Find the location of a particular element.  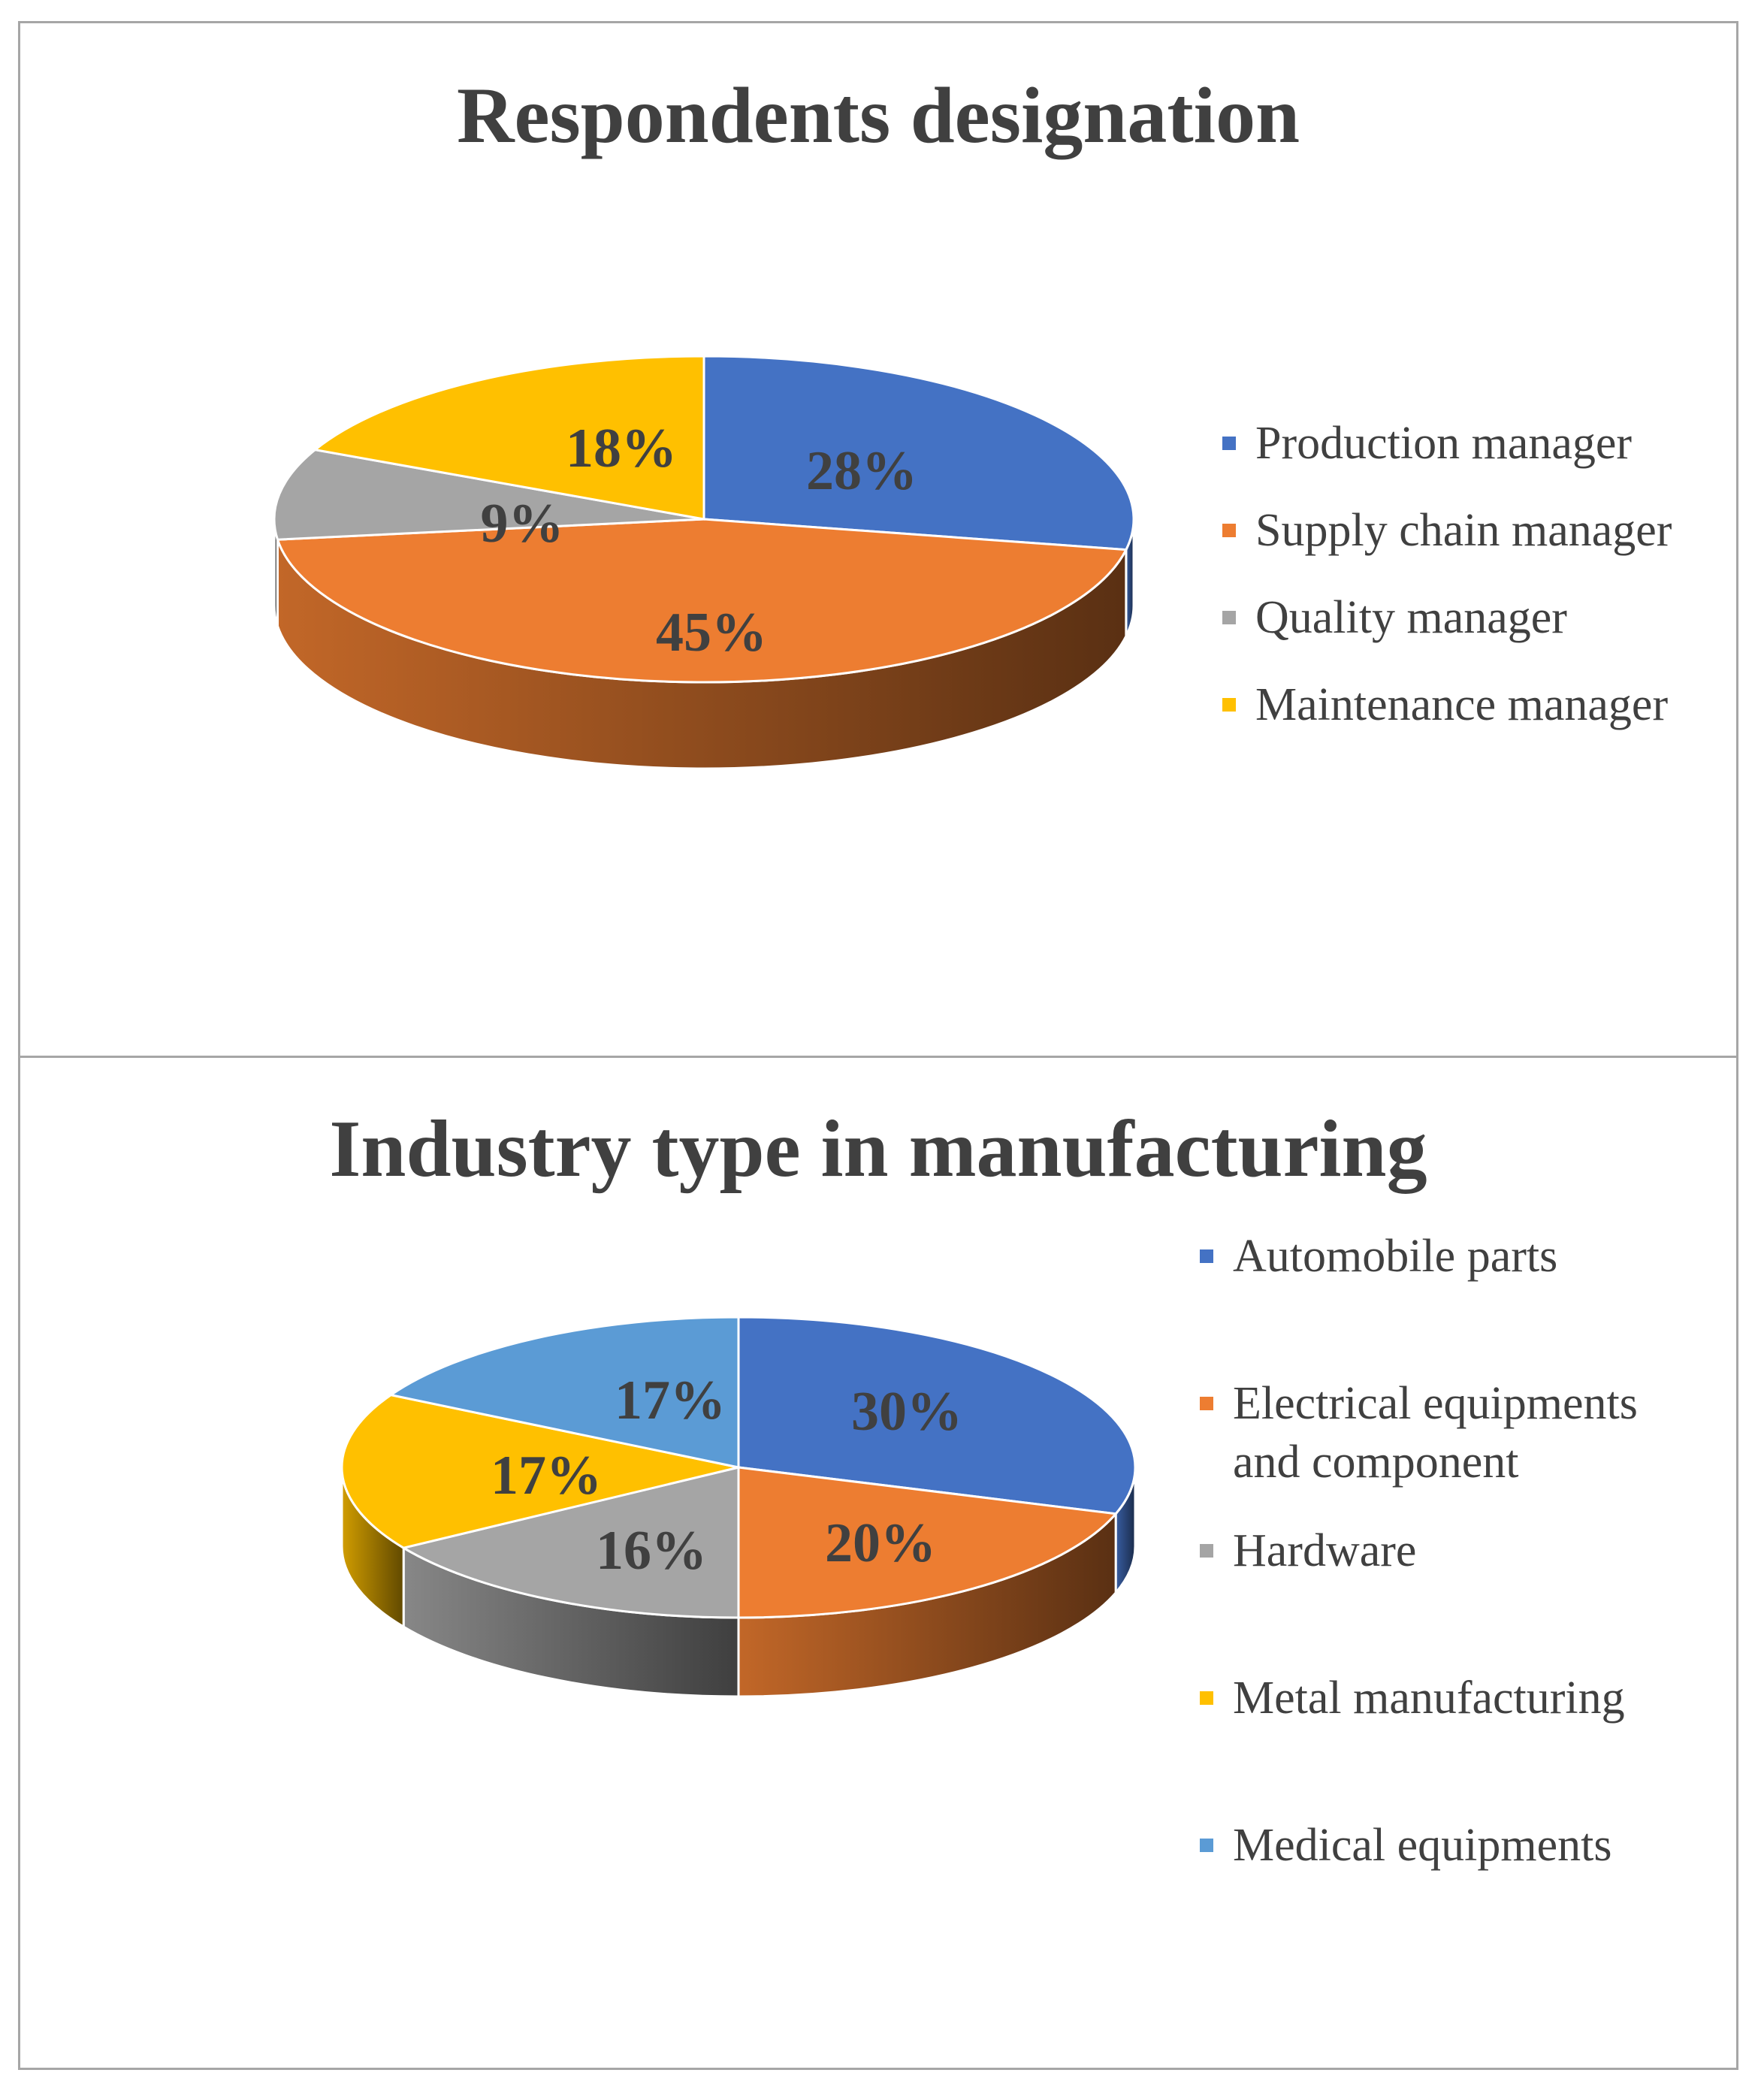

legend-label-line: Hardware is located at coordinates (1325, 1550).